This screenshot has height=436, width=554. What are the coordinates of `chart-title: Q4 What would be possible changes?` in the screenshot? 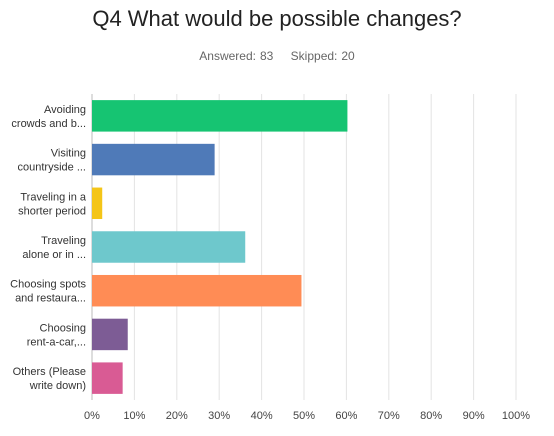 It's located at (277, 18).